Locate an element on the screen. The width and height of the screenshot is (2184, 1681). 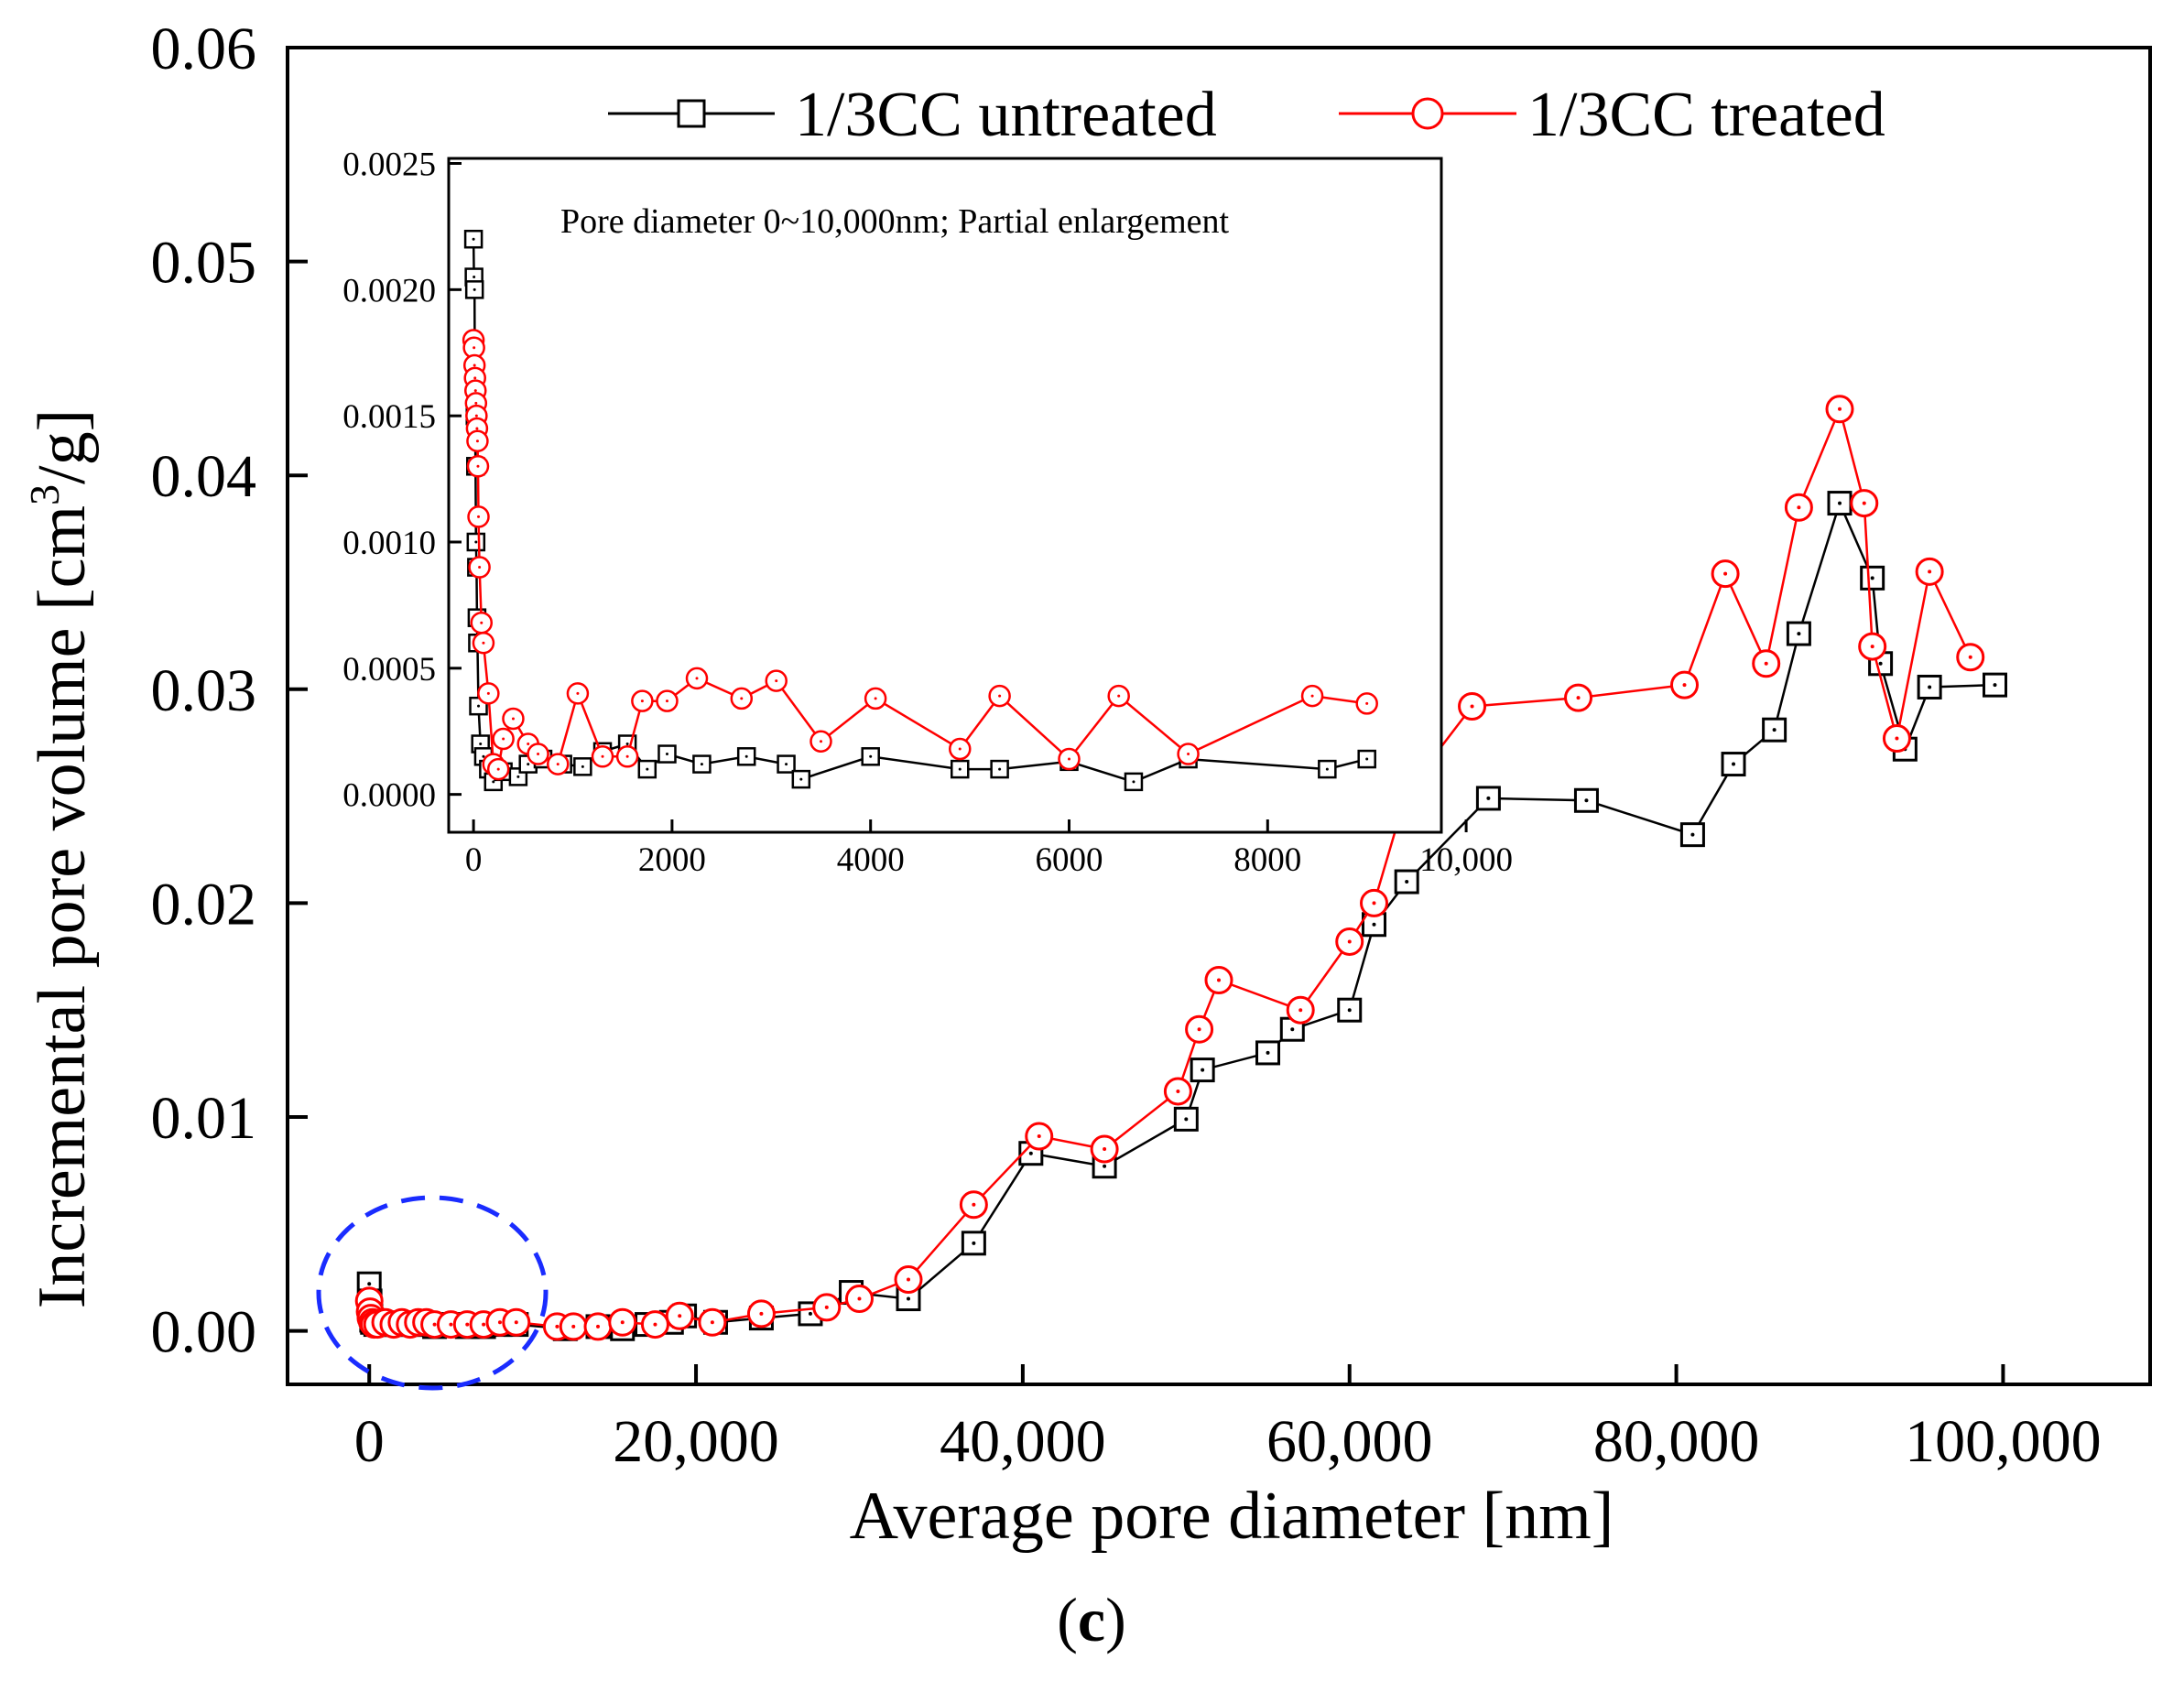
main-ytick-label: 0.01 is located at coordinates (204, 1118).